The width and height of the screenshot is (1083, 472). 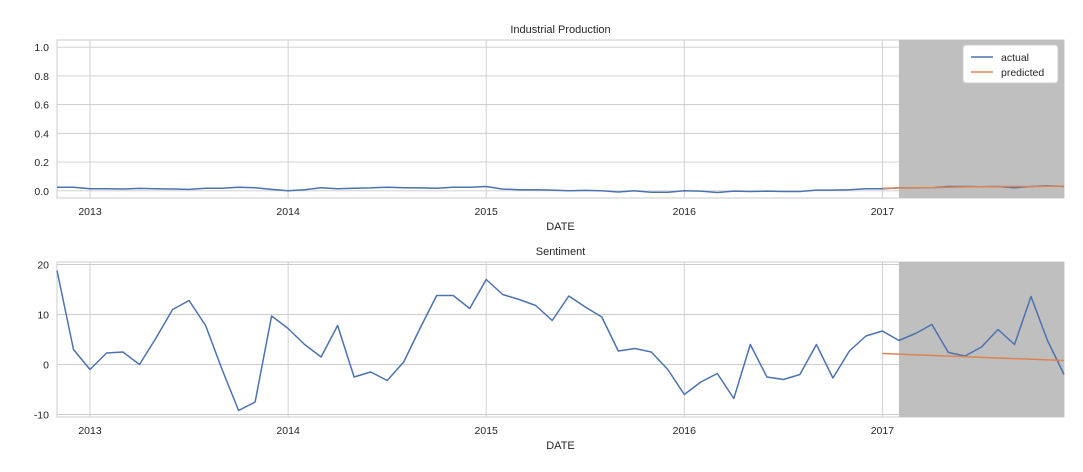 What do you see at coordinates (561, 252) in the screenshot?
I see `chart-title: Sentiment` at bounding box center [561, 252].